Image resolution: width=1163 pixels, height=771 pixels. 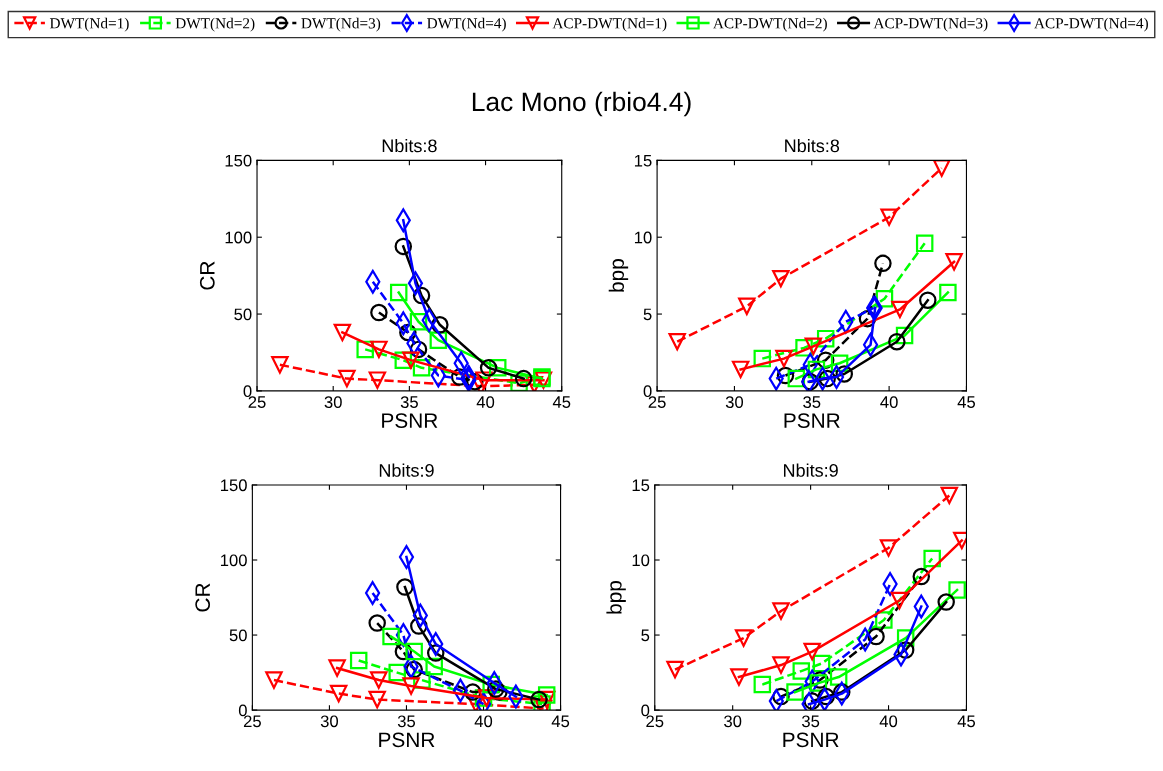 I want to click on text: Lac Mono (rbio4.4), so click(x=581, y=104).